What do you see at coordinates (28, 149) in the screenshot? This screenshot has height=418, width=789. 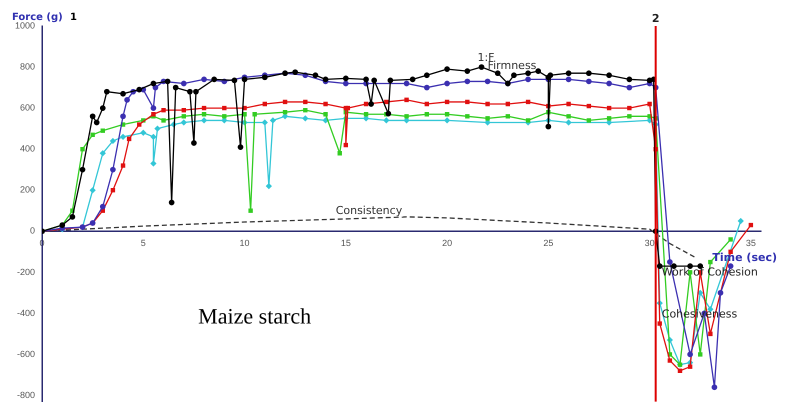 I see `y-tick-label: 400` at bounding box center [28, 149].